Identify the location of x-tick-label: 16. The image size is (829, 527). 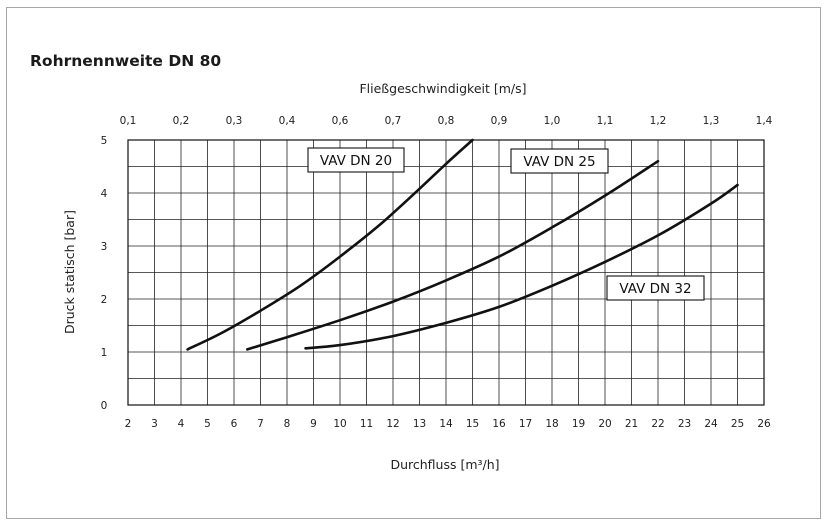
(499, 424).